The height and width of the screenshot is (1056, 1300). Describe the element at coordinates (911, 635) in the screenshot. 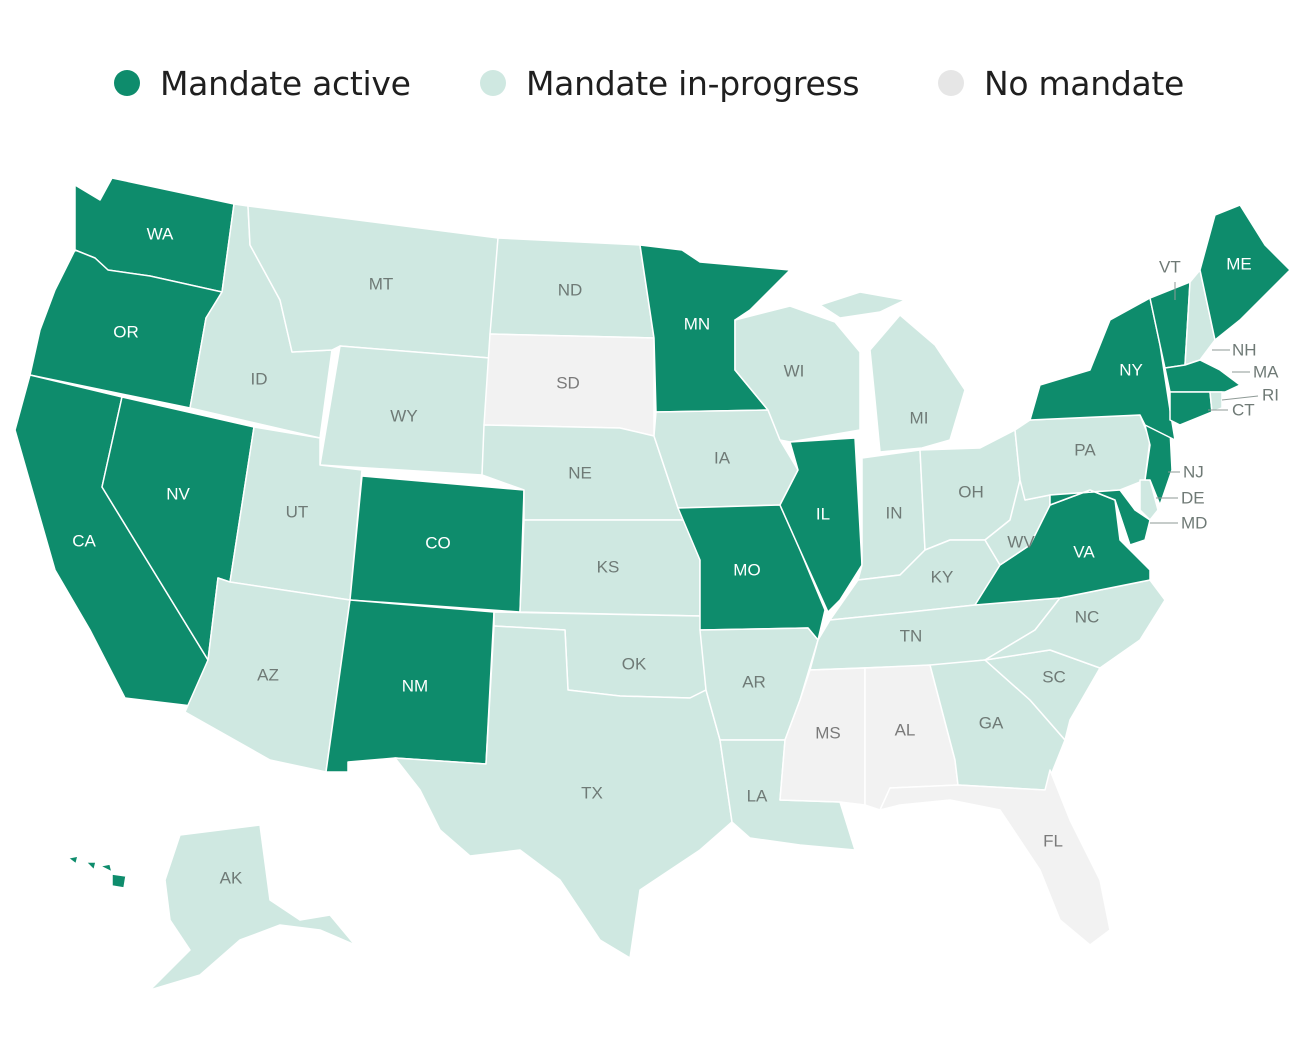

I see `state-label-tn: TN` at that location.